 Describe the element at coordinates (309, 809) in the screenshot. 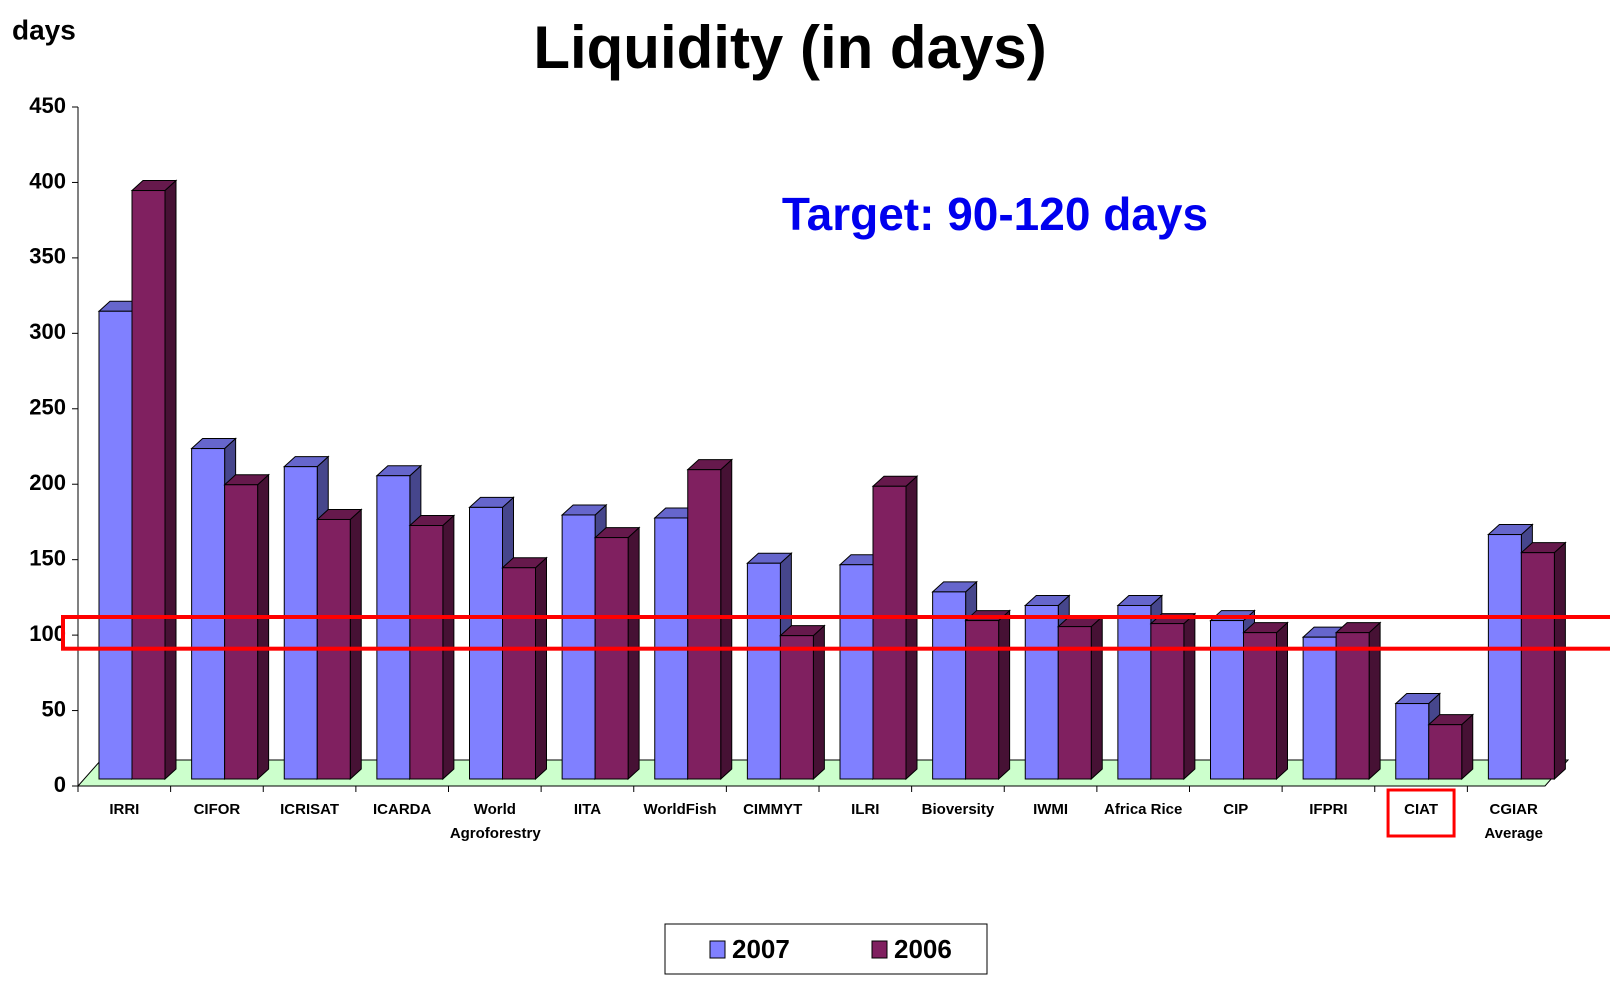

I see `x-tick-label: ICRISAT` at that location.